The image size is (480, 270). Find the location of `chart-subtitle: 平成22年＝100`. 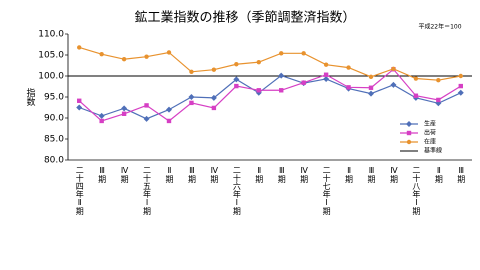

chart-subtitle: 平成22年＝100 is located at coordinates (439, 27).